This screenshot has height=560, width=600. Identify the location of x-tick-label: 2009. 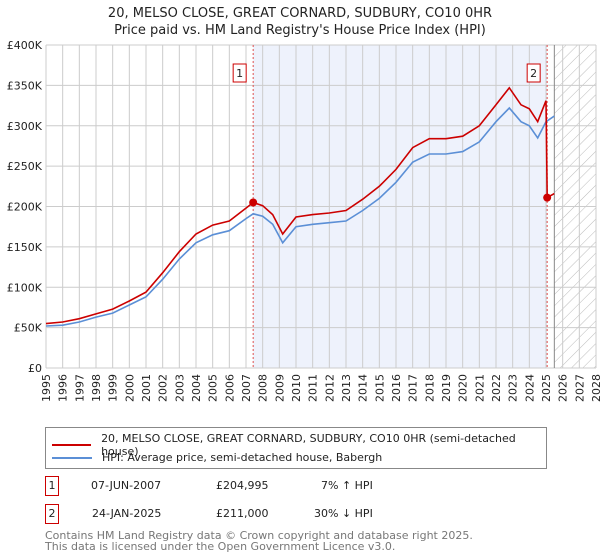
(279, 388).